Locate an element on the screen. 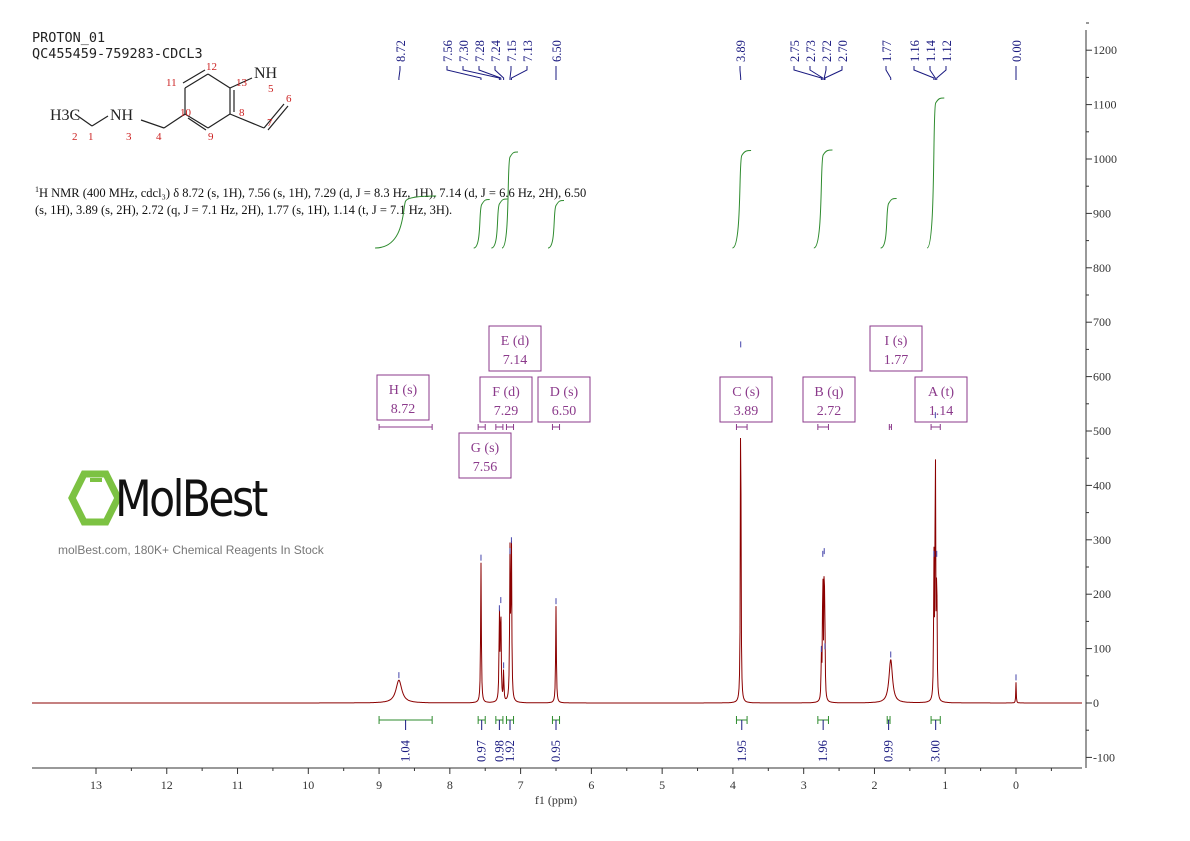  integral-value: 3.00 is located at coordinates (936, 751).